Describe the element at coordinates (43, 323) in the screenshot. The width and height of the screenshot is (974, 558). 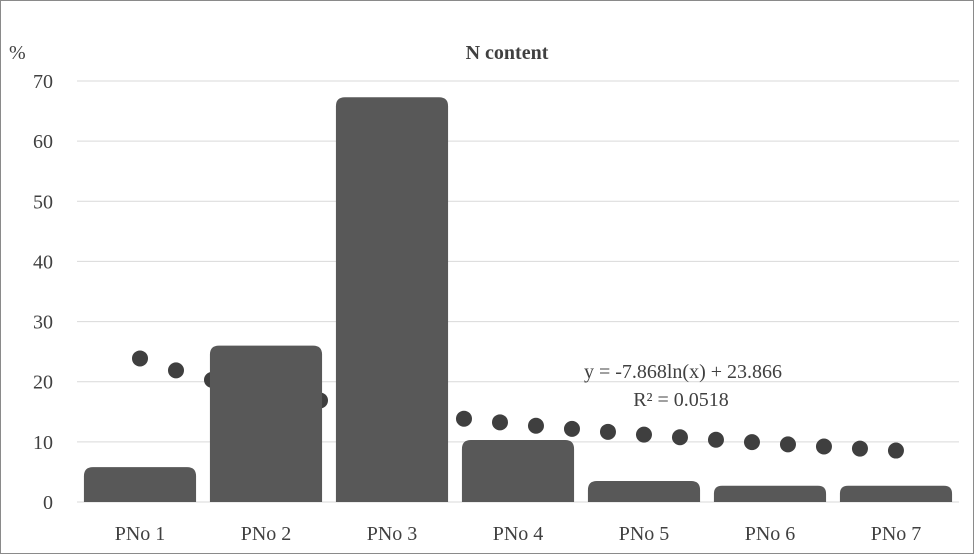
I see `y-tick-label: 30` at that location.